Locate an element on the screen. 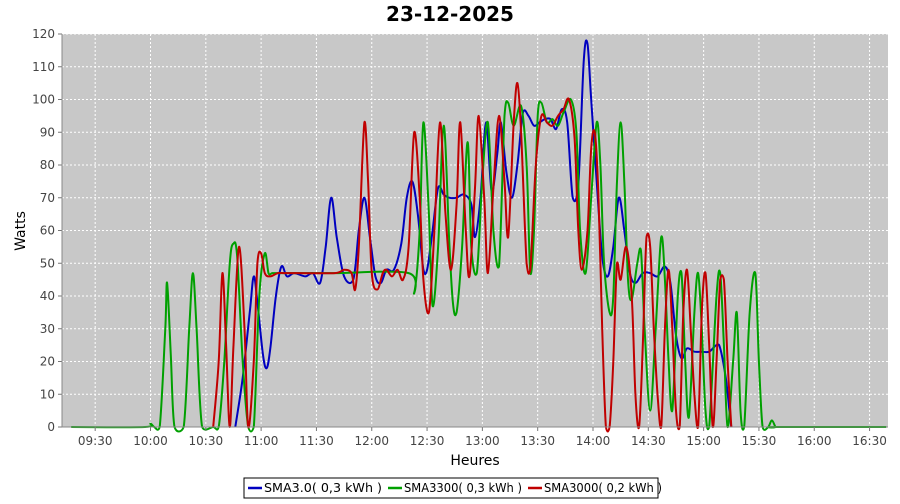 This screenshot has height=504, width=900. legend-label: SMA3000( 0,2 kWh ) is located at coordinates (603, 488).